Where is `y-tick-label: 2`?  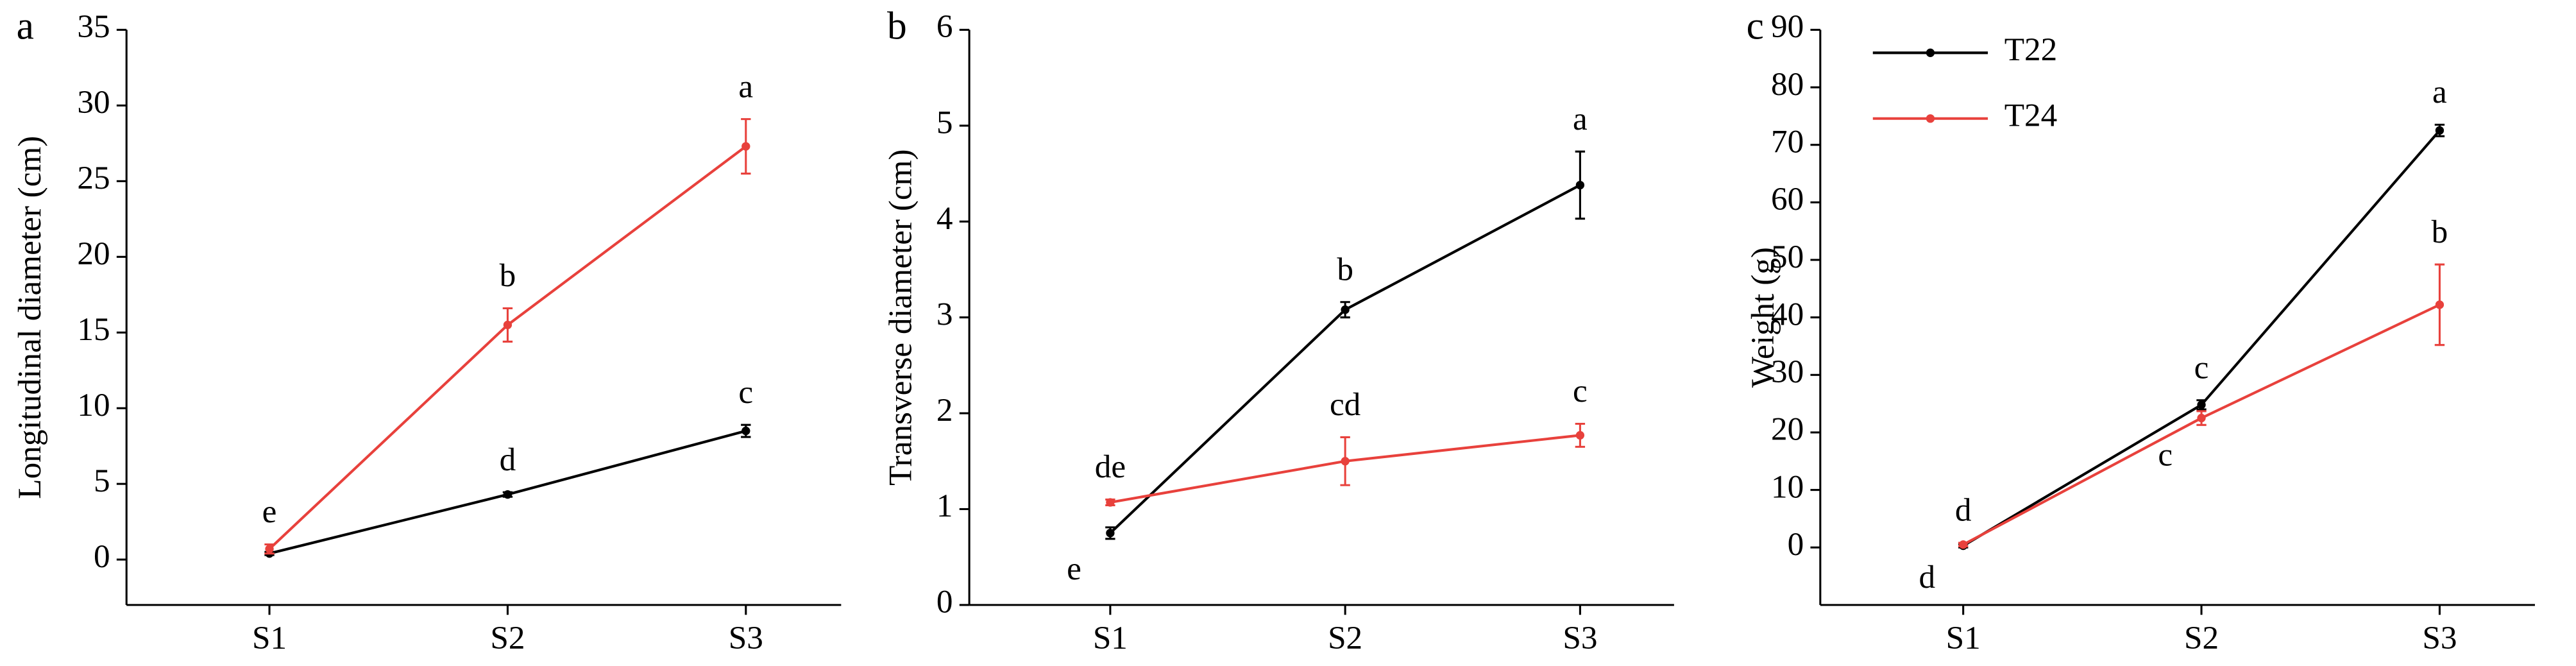 y-tick-label: 2 is located at coordinates (944, 410).